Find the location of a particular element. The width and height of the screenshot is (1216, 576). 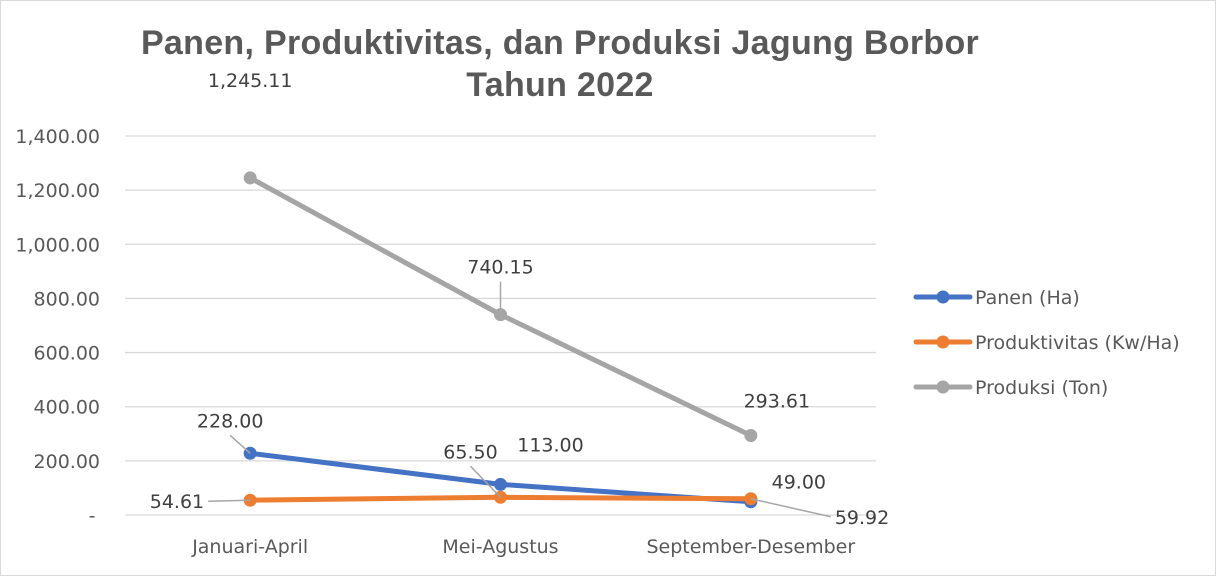

x-tick-label: September-Desember is located at coordinates (751, 547).